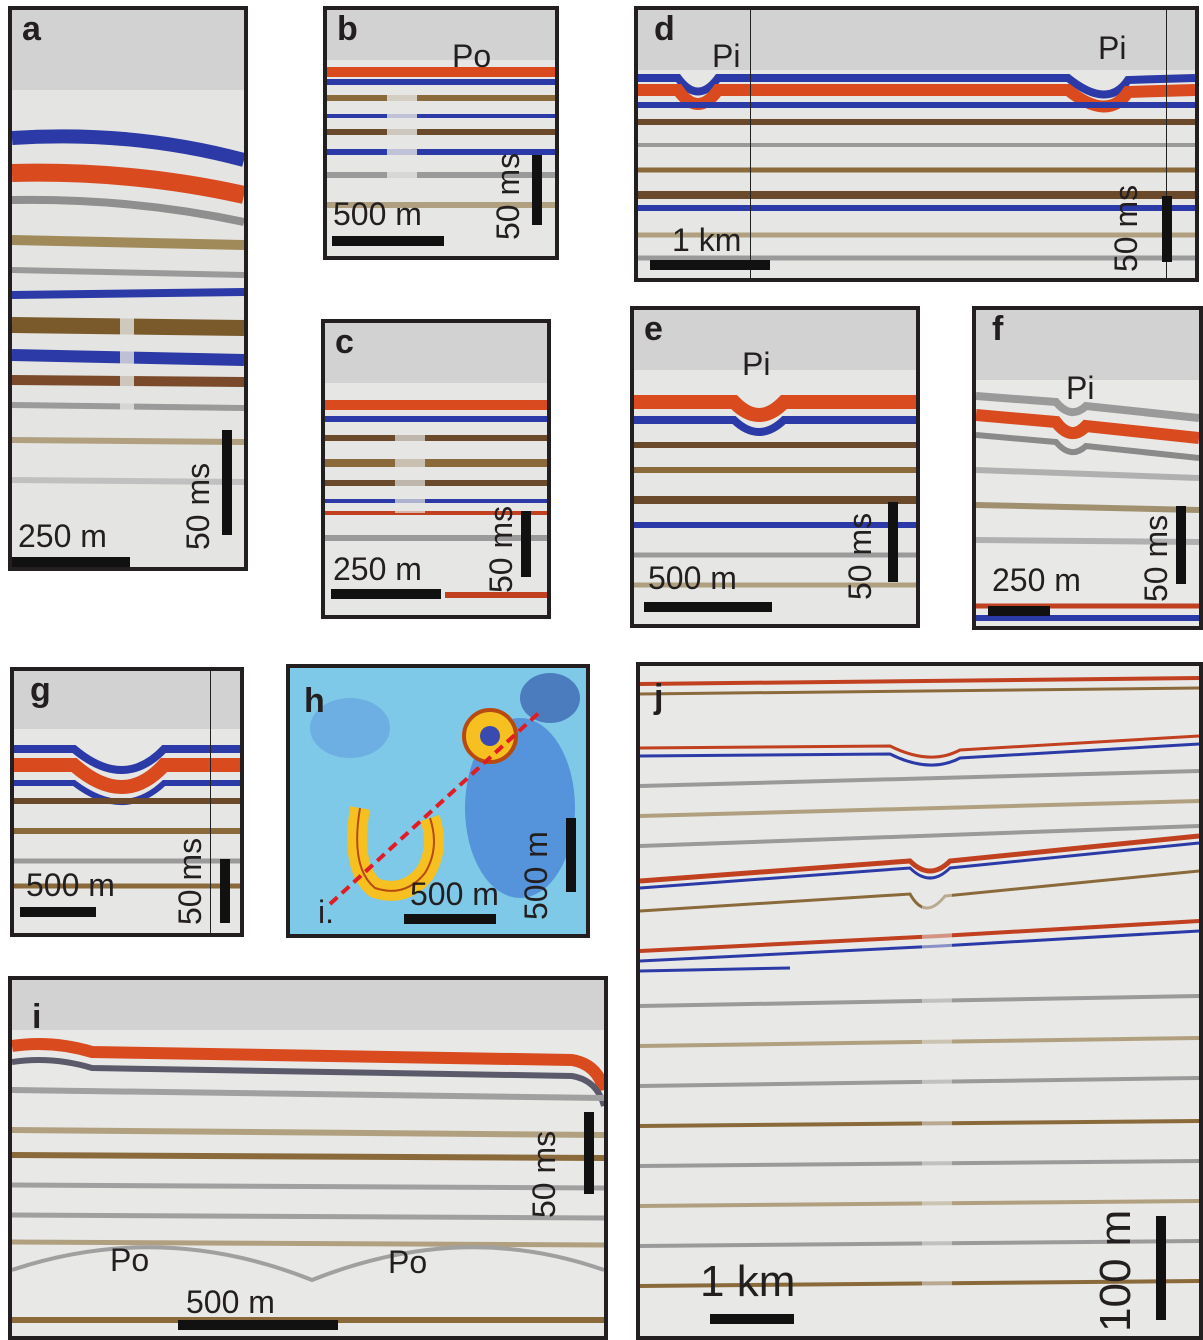 Image resolution: width=1203 pixels, height=1340 pixels. I want to click on panel-c-scale-h-bar, so click(386, 594).